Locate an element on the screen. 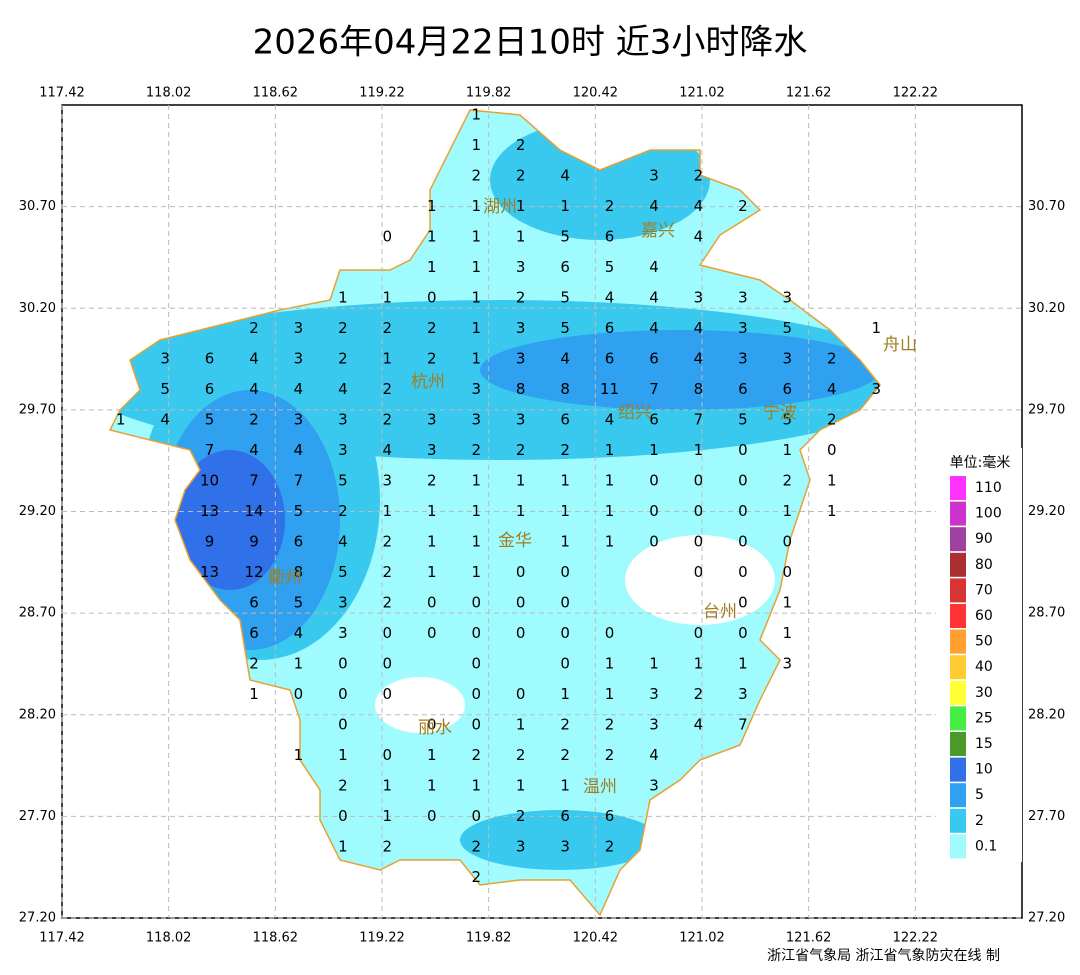  city-label: 绍兴 is located at coordinates (635, 413).